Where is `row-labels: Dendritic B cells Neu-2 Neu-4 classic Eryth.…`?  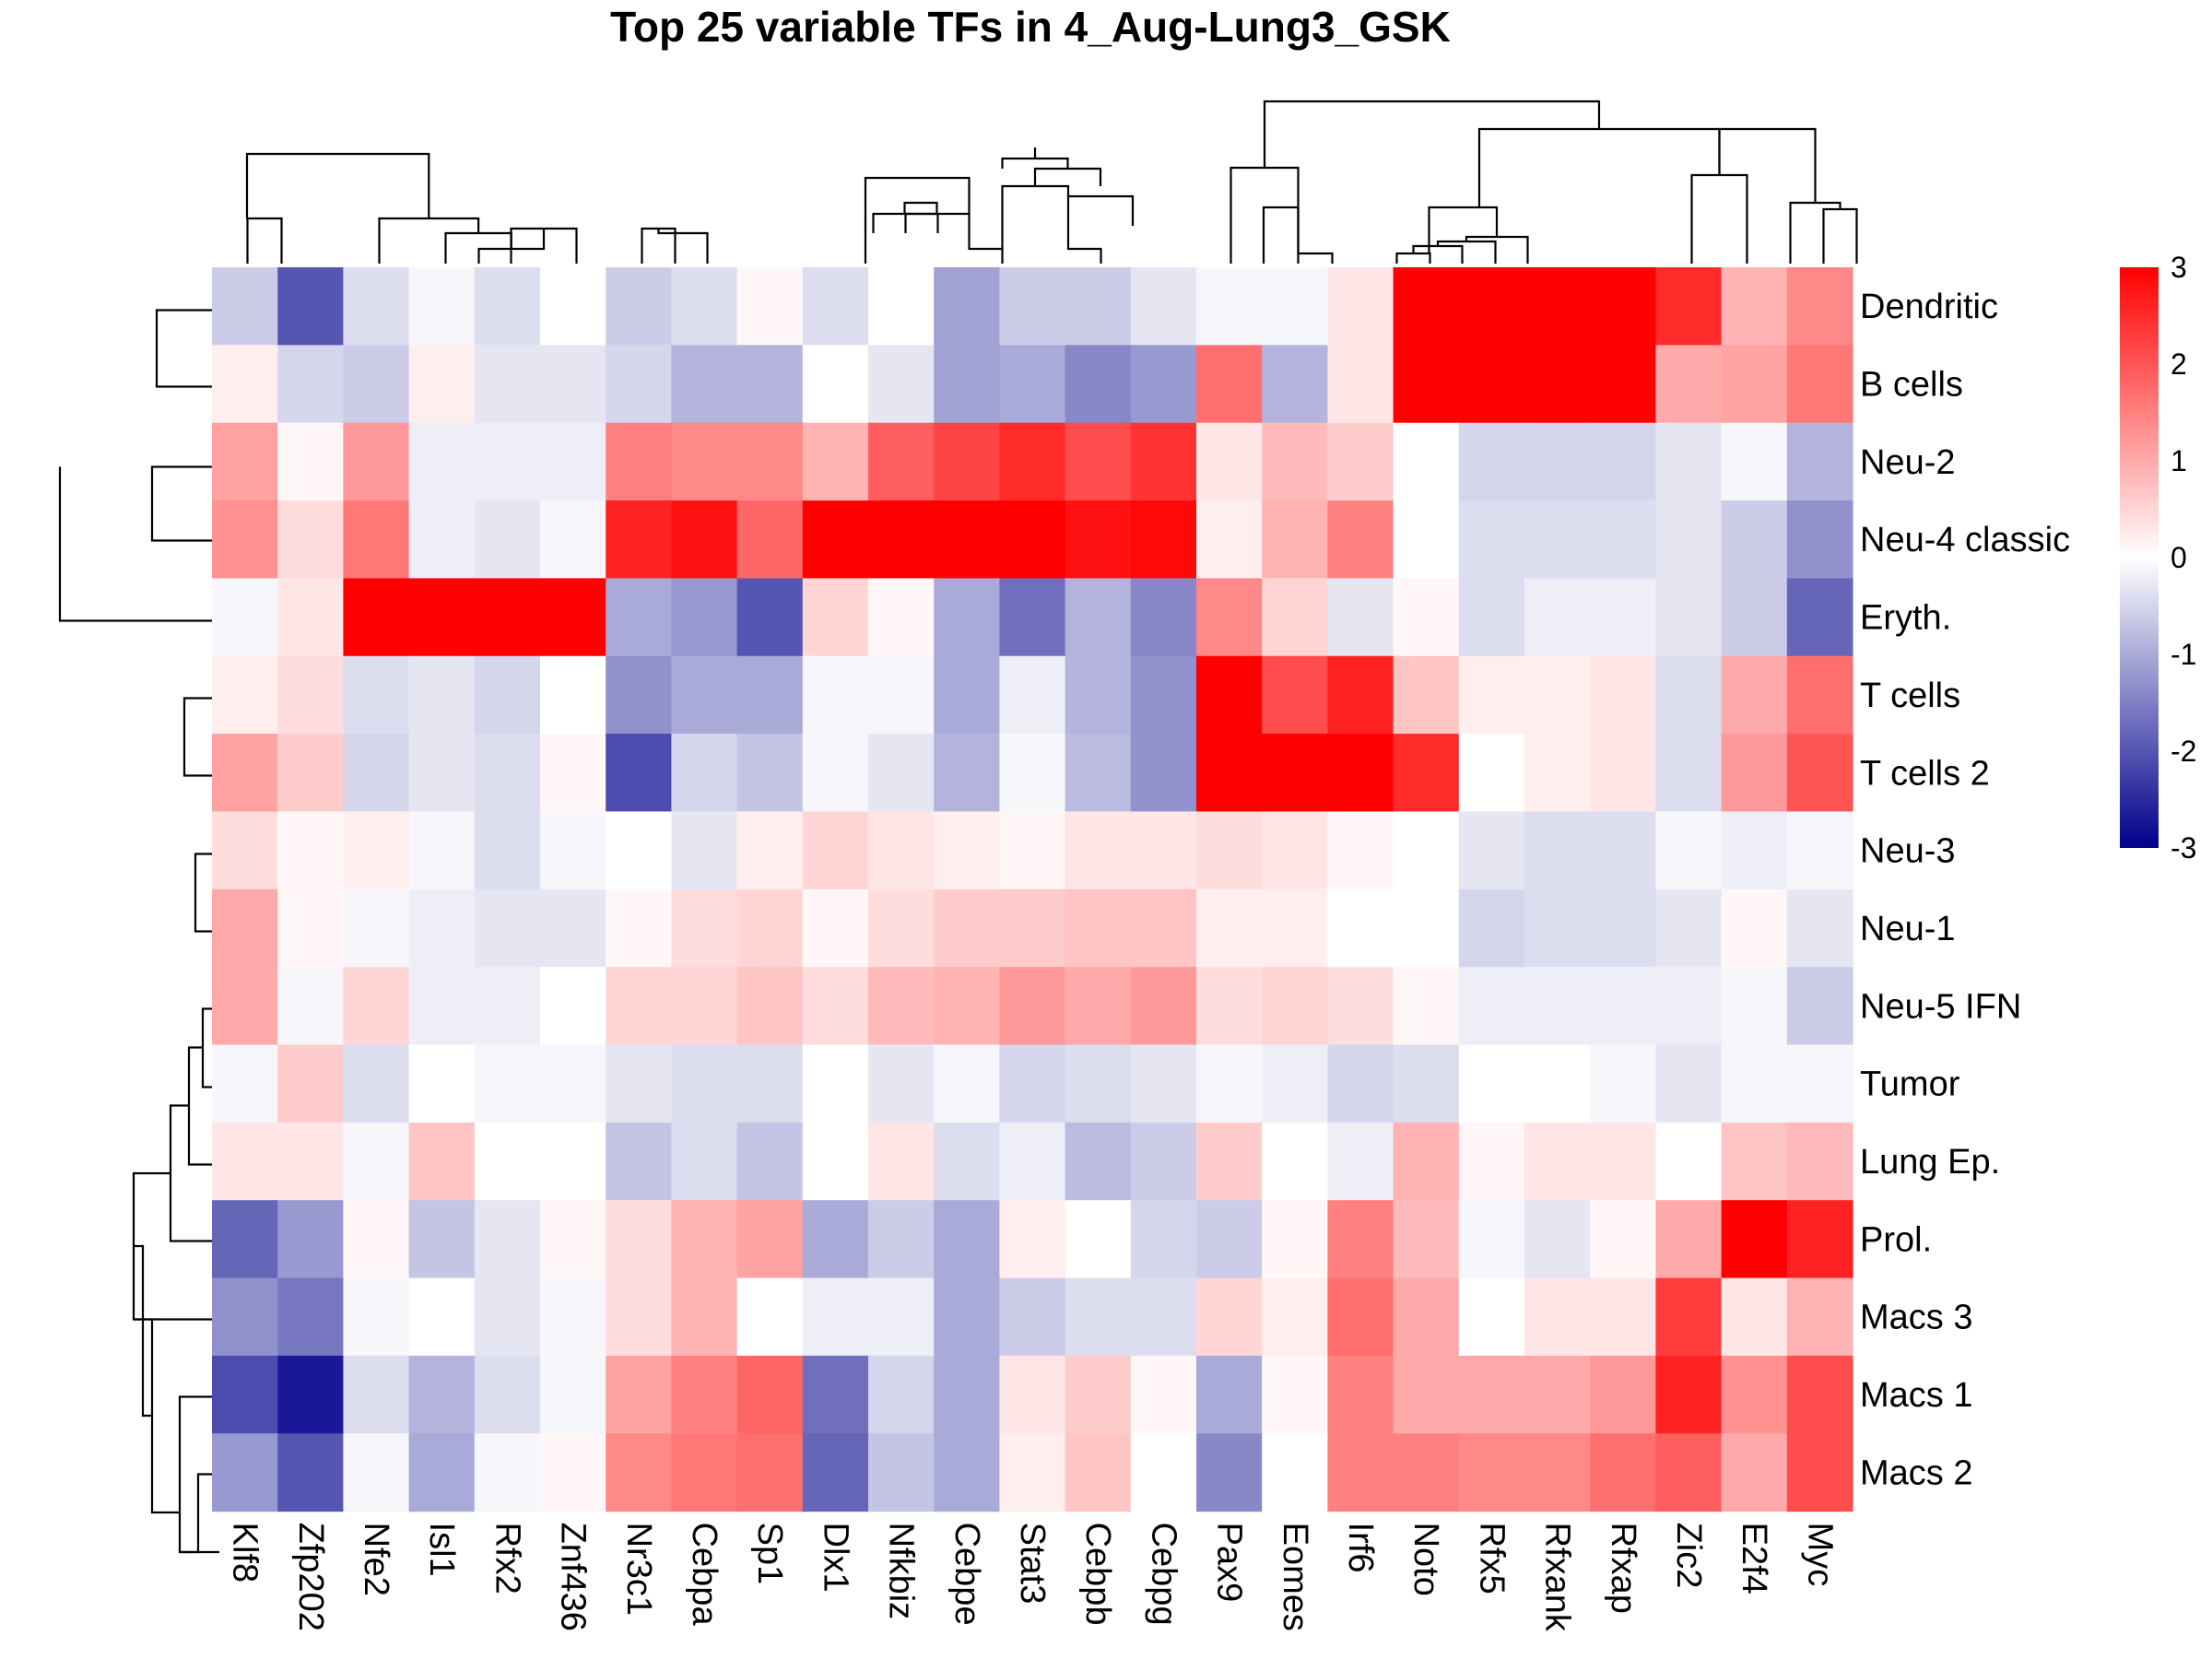 row-labels: Dendritic B cells Neu-2 Neu-4 classic Eryth.… is located at coordinates (1965, 890).